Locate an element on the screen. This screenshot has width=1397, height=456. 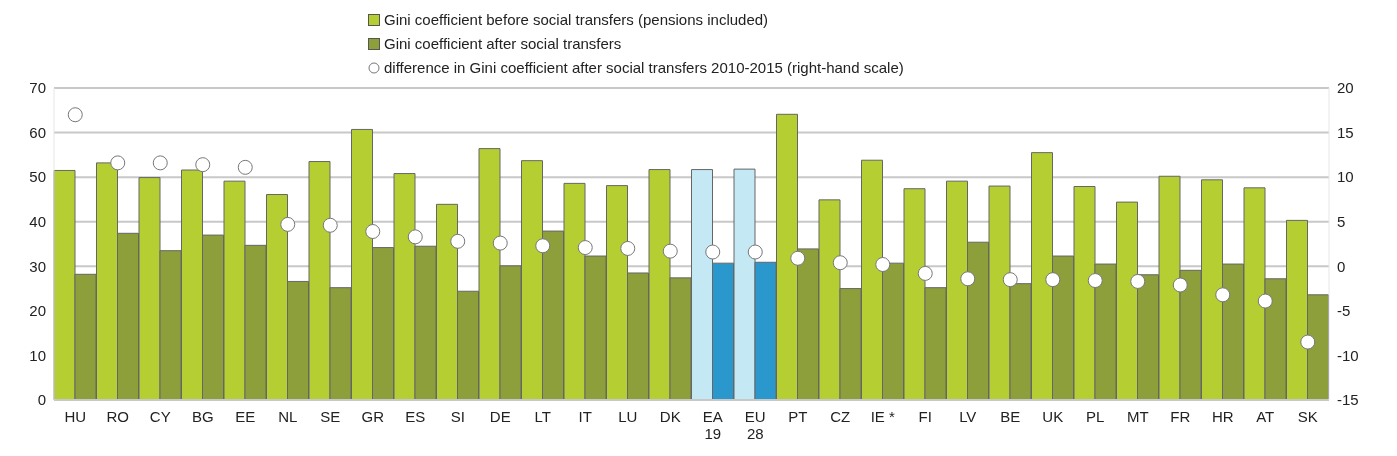
y2-tick-label: -15 is located at coordinates (1348, 400).